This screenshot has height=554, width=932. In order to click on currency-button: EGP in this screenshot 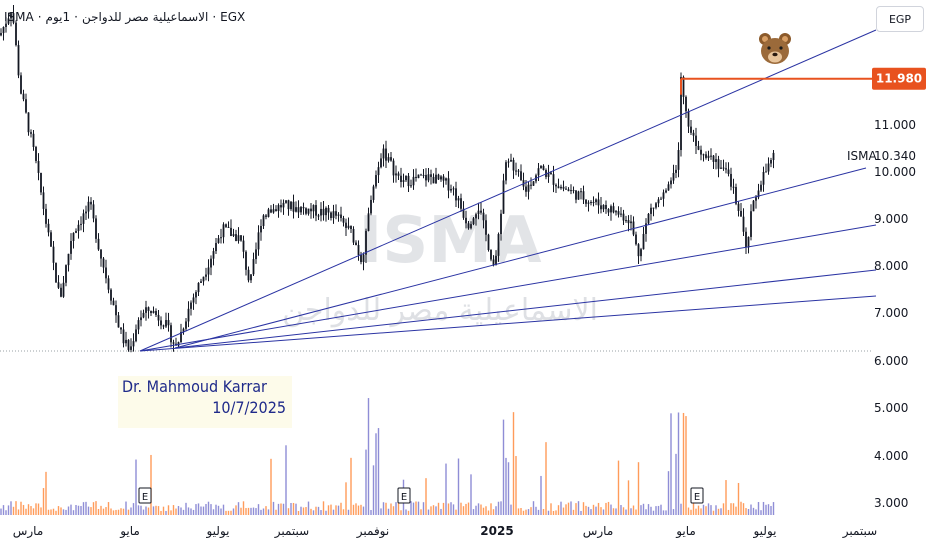, I will do `click(900, 19)`.